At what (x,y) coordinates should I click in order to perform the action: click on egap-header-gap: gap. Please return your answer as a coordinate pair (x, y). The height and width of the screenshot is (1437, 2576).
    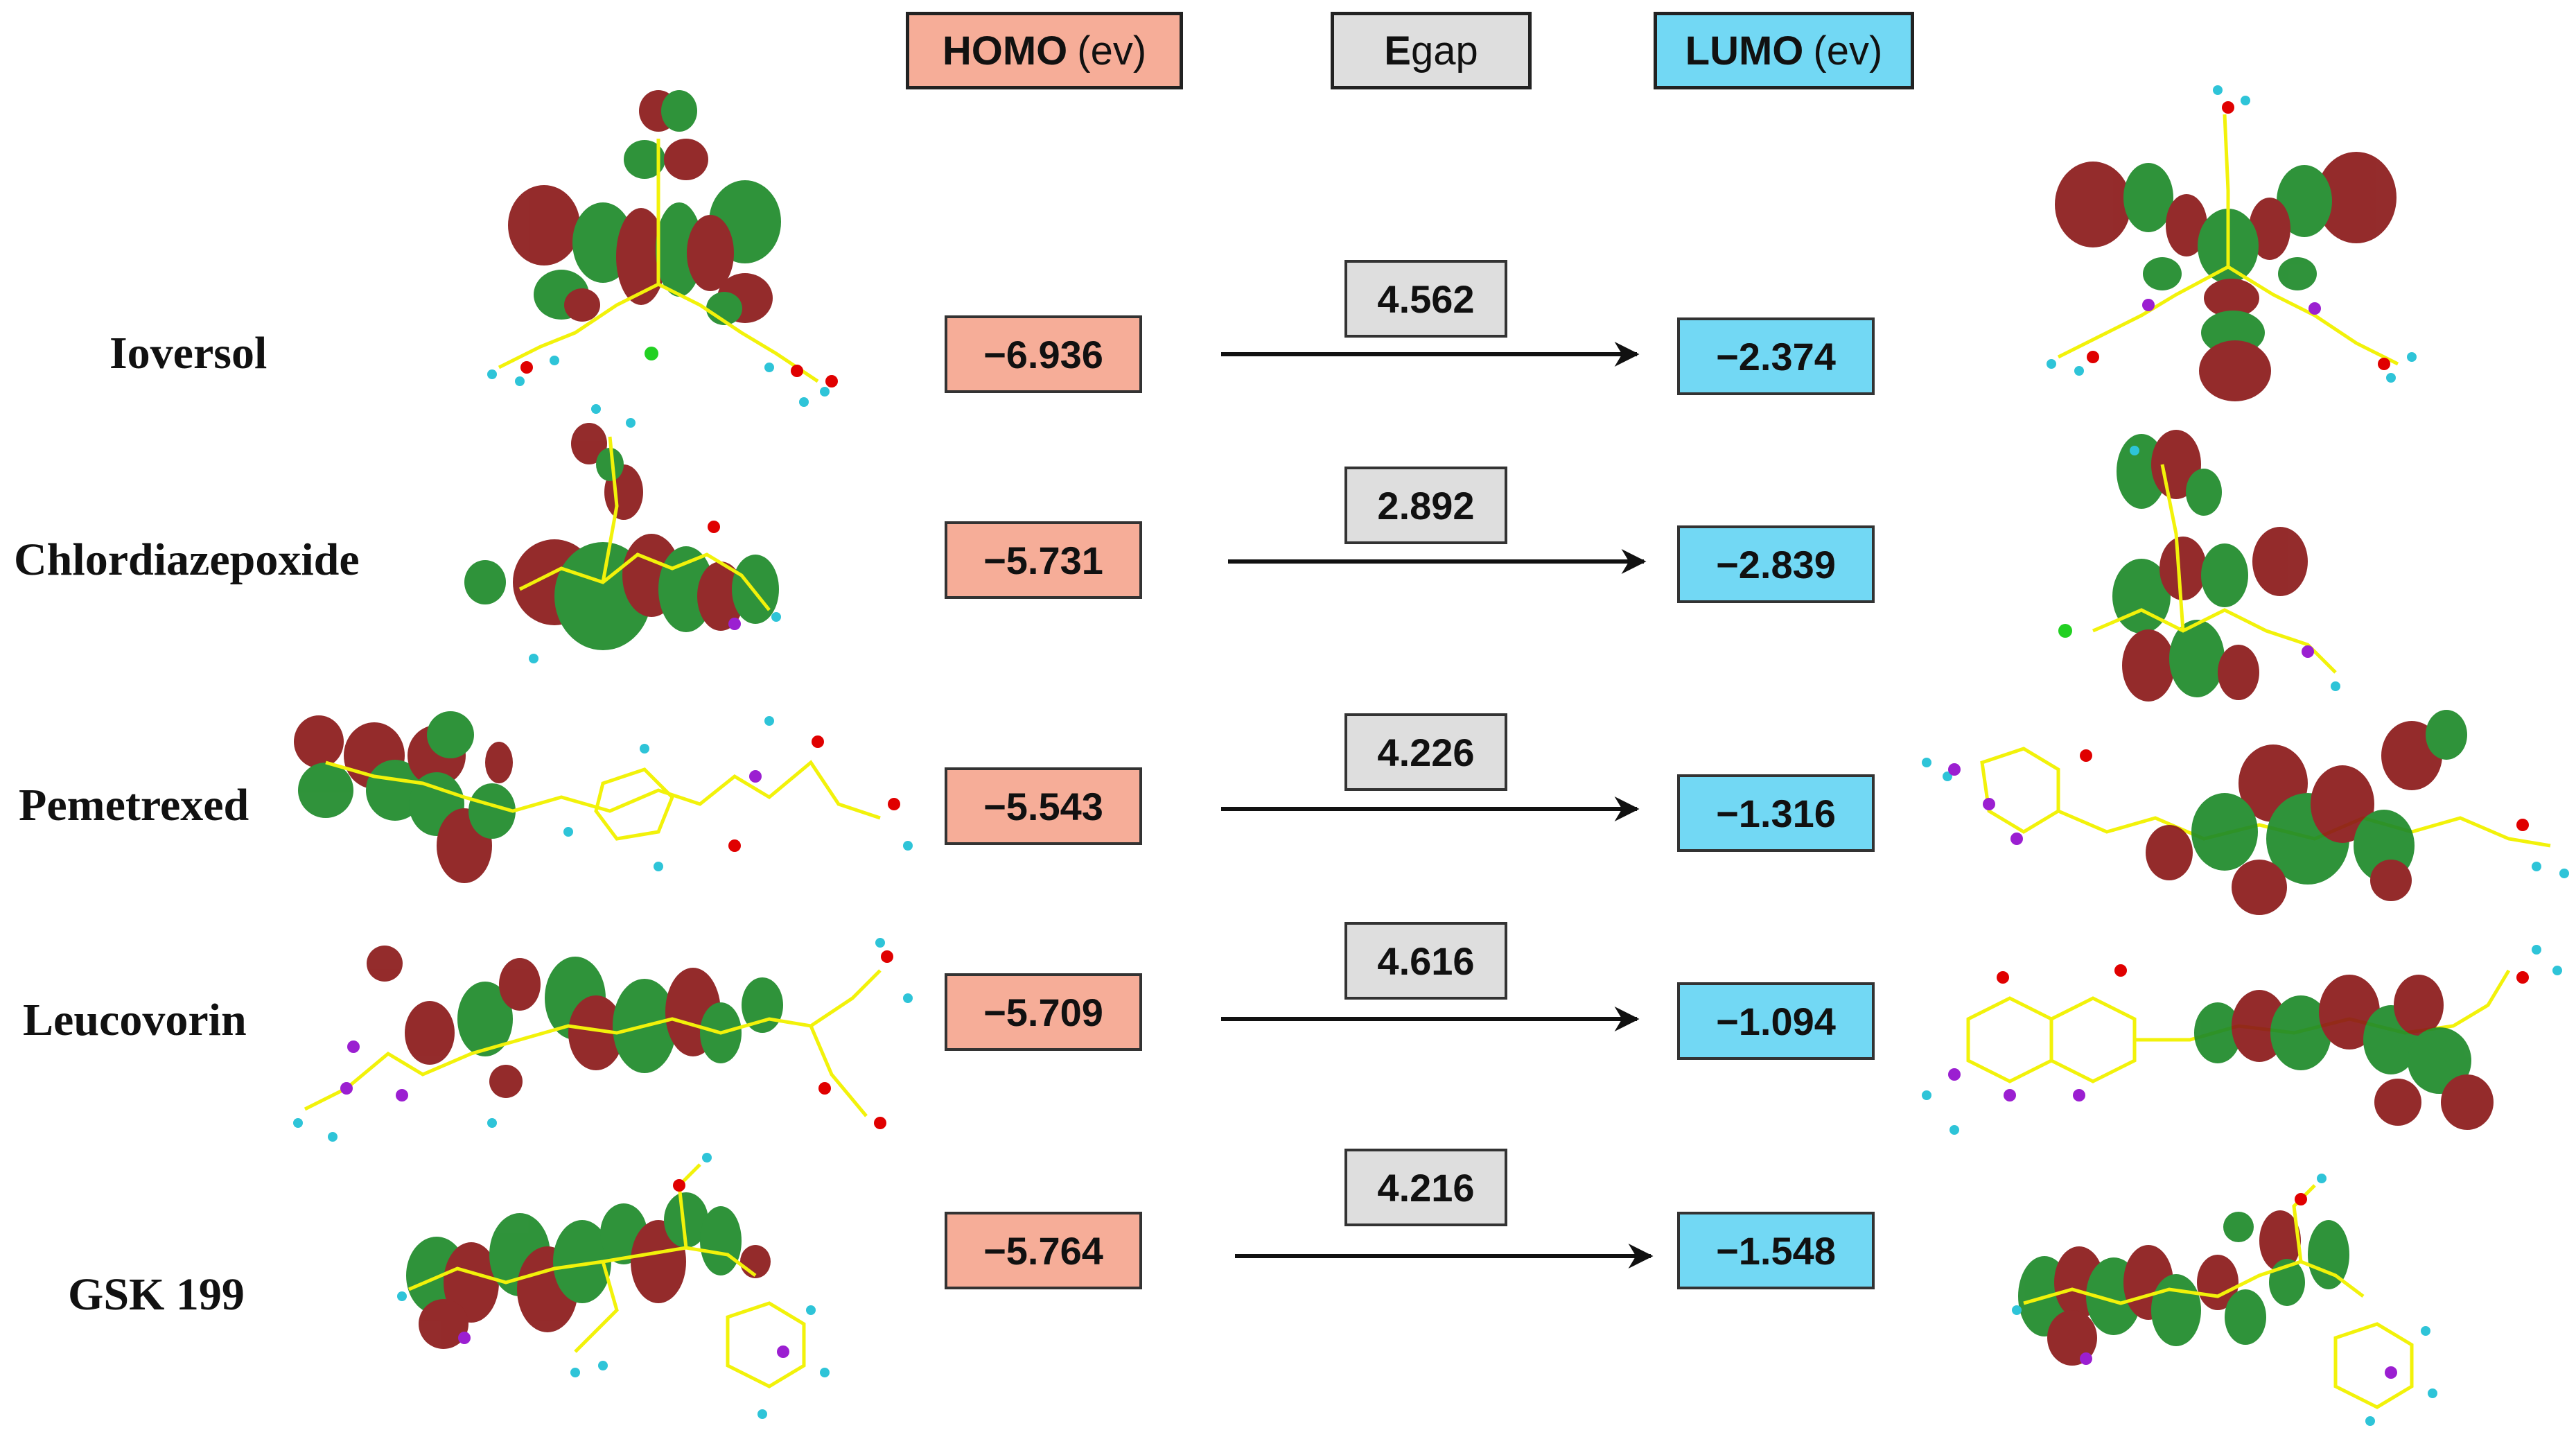
    Looking at the image, I should click on (1444, 51).